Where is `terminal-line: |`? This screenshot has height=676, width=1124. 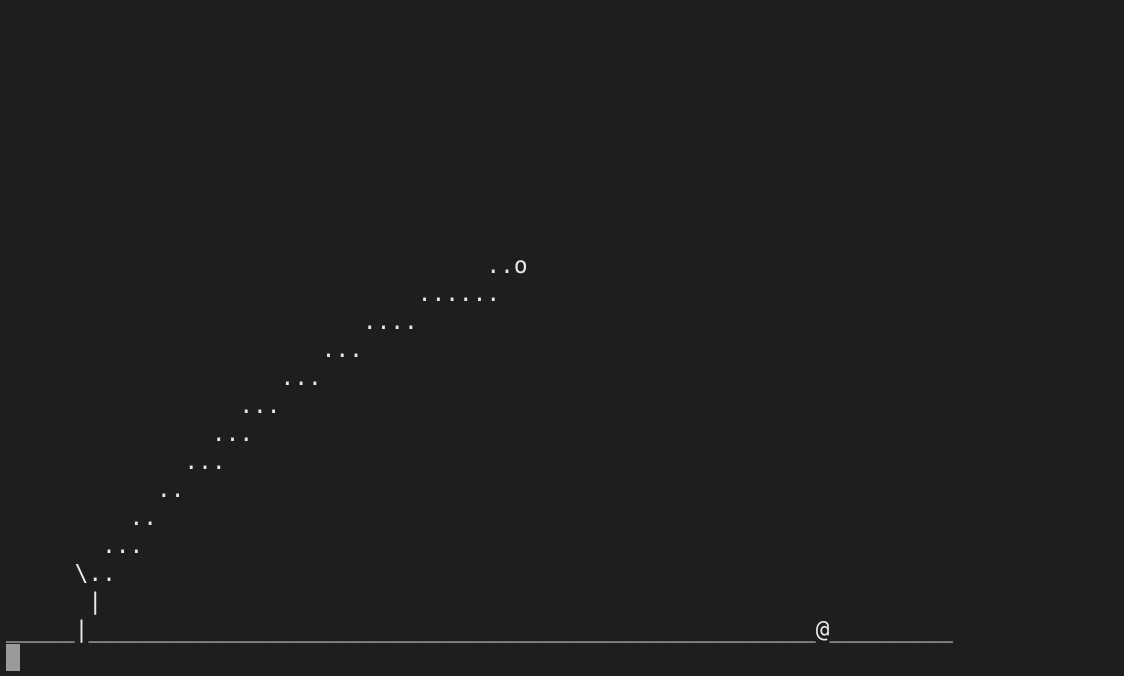
terminal-line: | is located at coordinates (54, 602).